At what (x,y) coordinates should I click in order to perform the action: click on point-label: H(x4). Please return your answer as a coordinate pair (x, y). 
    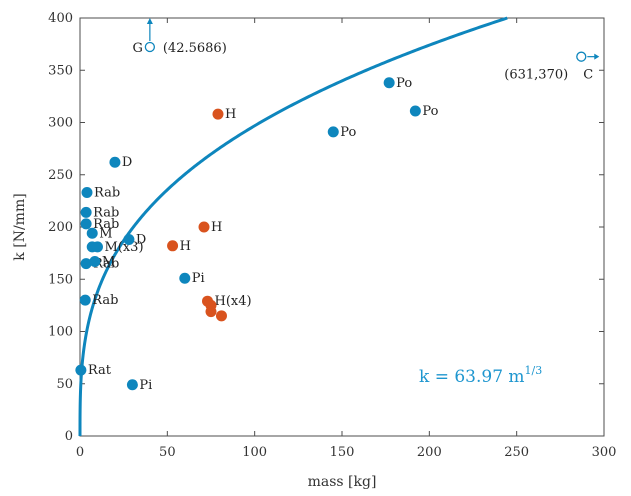
    Looking at the image, I should click on (233, 301).